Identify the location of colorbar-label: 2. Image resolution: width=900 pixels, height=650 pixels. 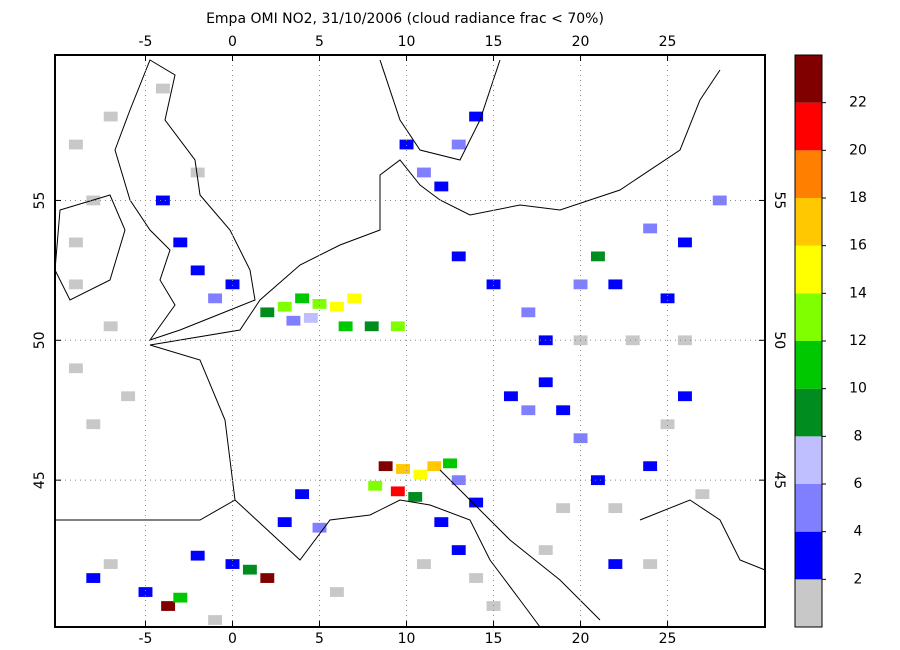
(858, 579).